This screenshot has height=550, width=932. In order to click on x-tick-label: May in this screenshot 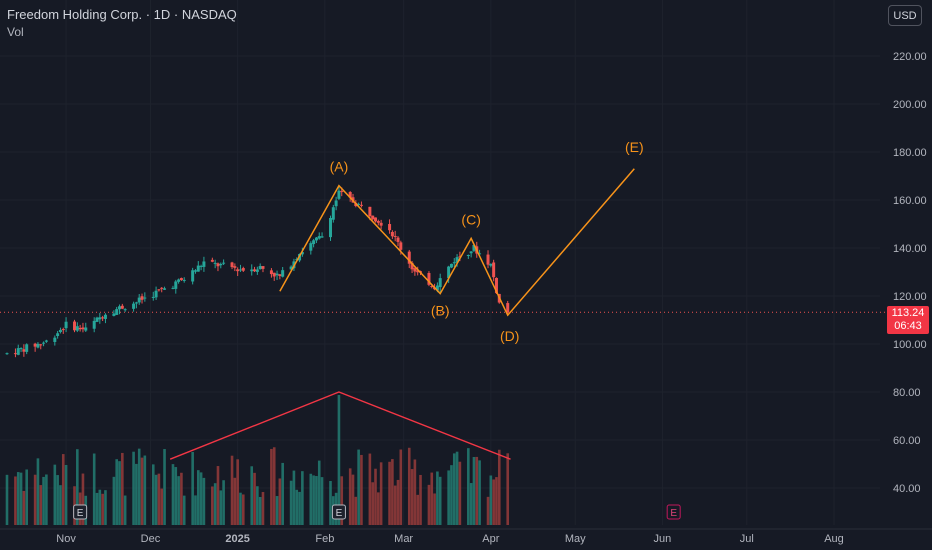, I will do `click(575, 539)`.